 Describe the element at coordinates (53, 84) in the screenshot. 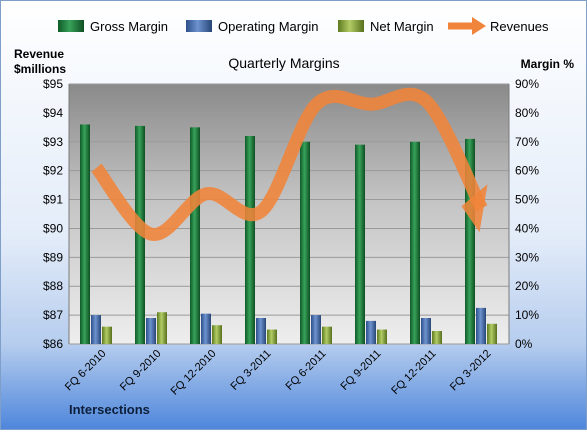

I see `left-axis-tick-label: $95` at that location.